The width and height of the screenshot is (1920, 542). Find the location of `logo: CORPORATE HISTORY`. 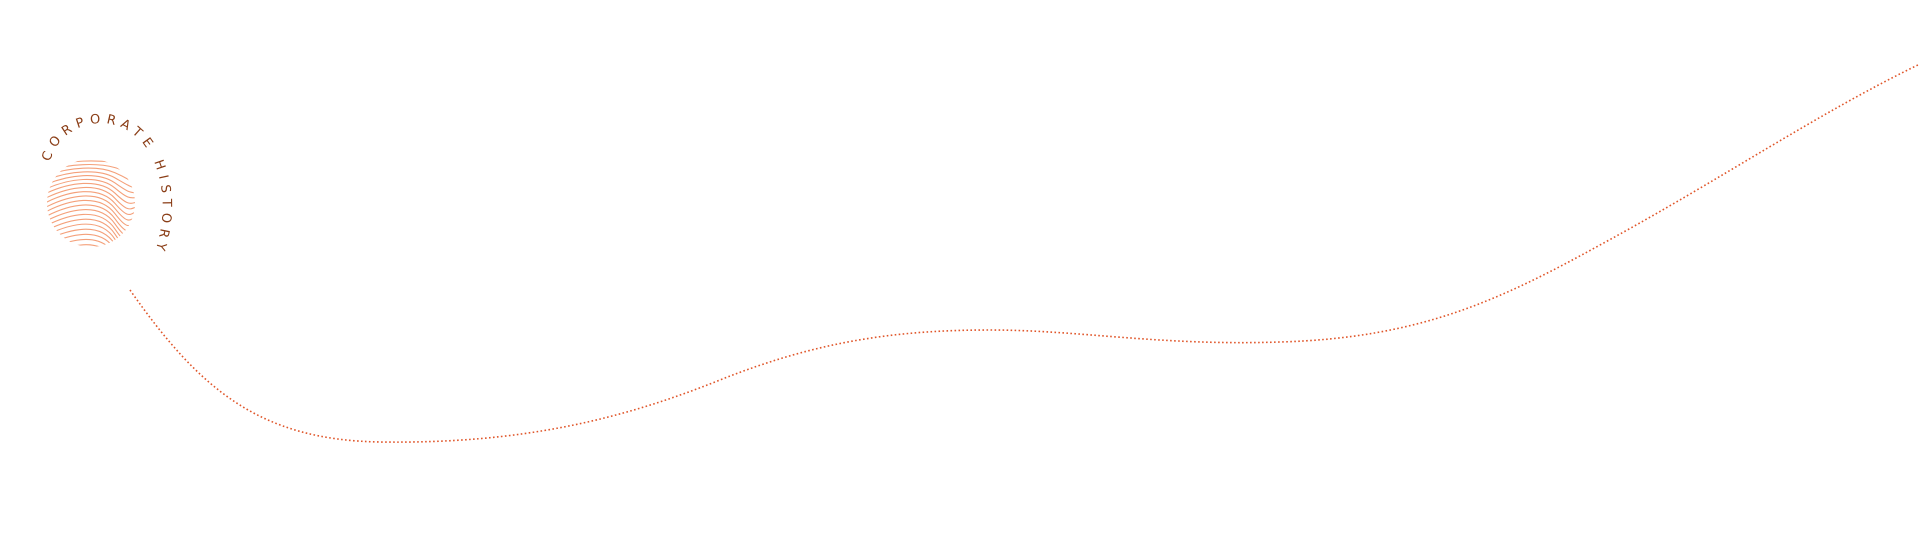

logo: CORPORATE HISTORY is located at coordinates (106, 198).